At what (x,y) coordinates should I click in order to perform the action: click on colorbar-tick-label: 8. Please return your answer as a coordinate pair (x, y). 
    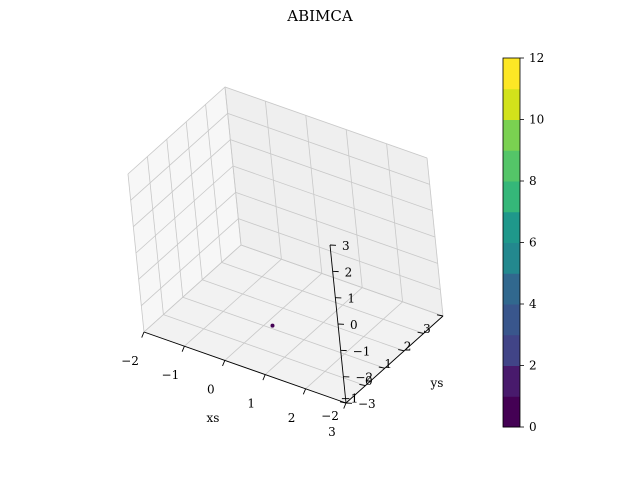
    Looking at the image, I should click on (533, 181).